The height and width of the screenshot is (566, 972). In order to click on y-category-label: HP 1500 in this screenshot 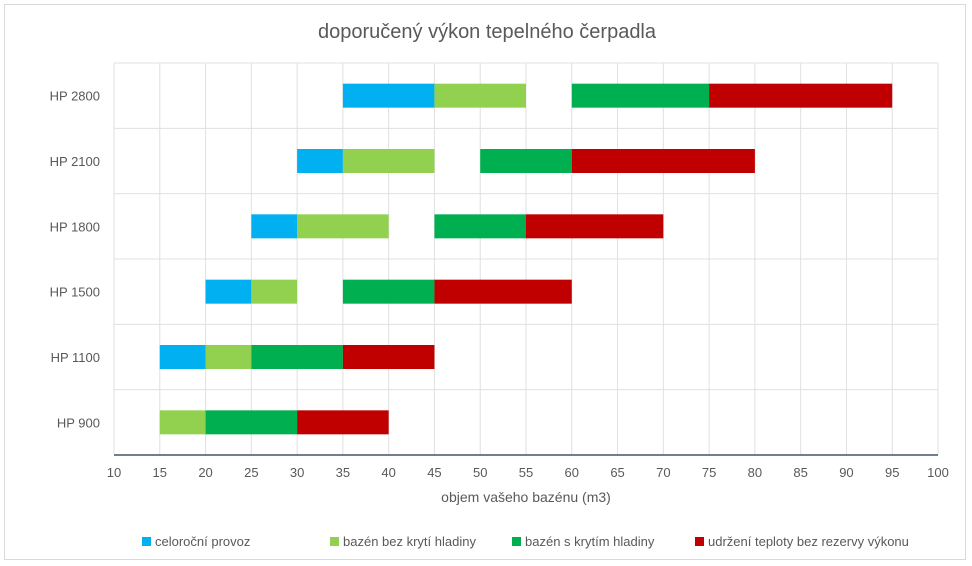, I will do `click(75, 292)`.